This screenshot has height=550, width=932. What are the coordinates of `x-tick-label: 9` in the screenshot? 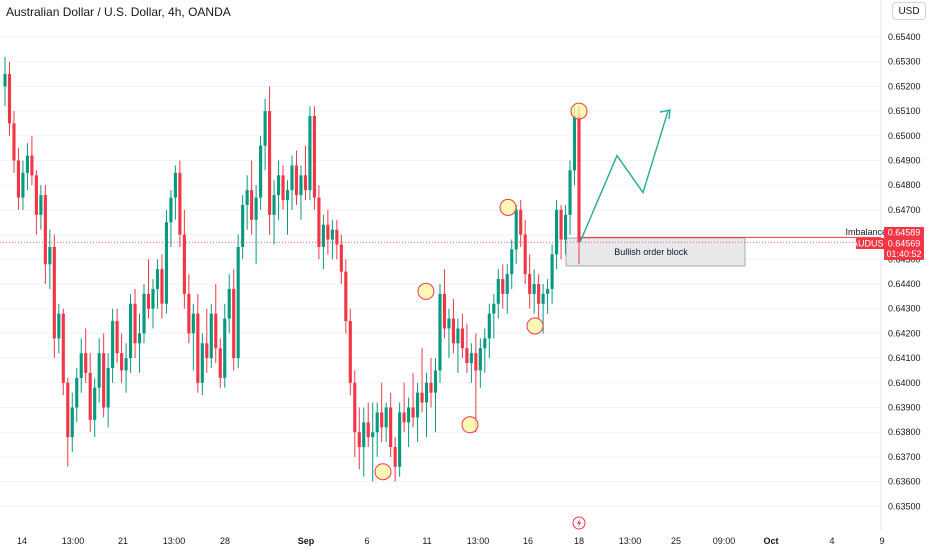 It's located at (881, 541).